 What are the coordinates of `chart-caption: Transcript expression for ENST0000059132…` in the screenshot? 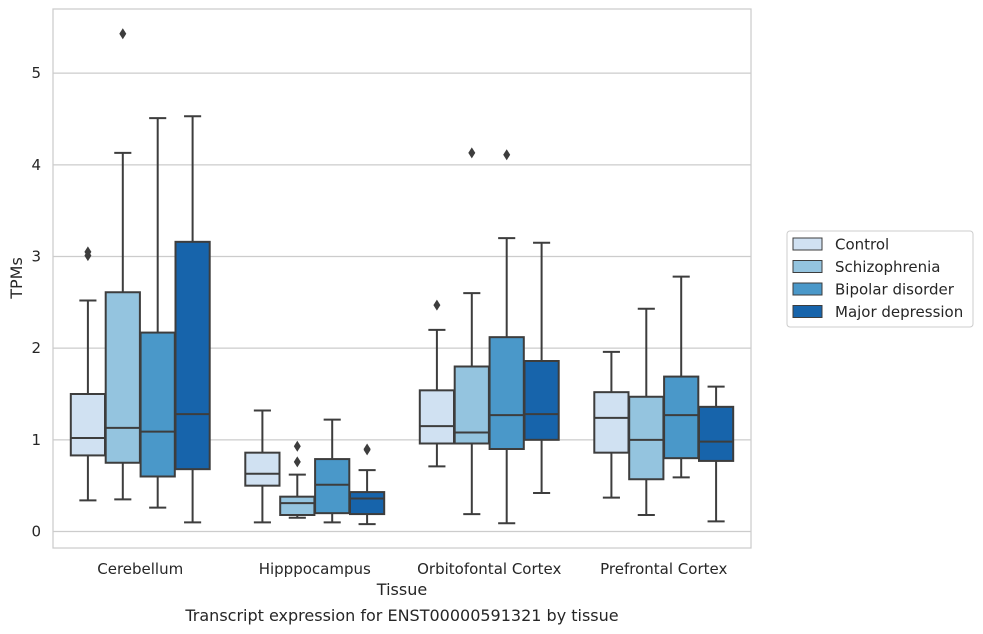 It's located at (401, 615).